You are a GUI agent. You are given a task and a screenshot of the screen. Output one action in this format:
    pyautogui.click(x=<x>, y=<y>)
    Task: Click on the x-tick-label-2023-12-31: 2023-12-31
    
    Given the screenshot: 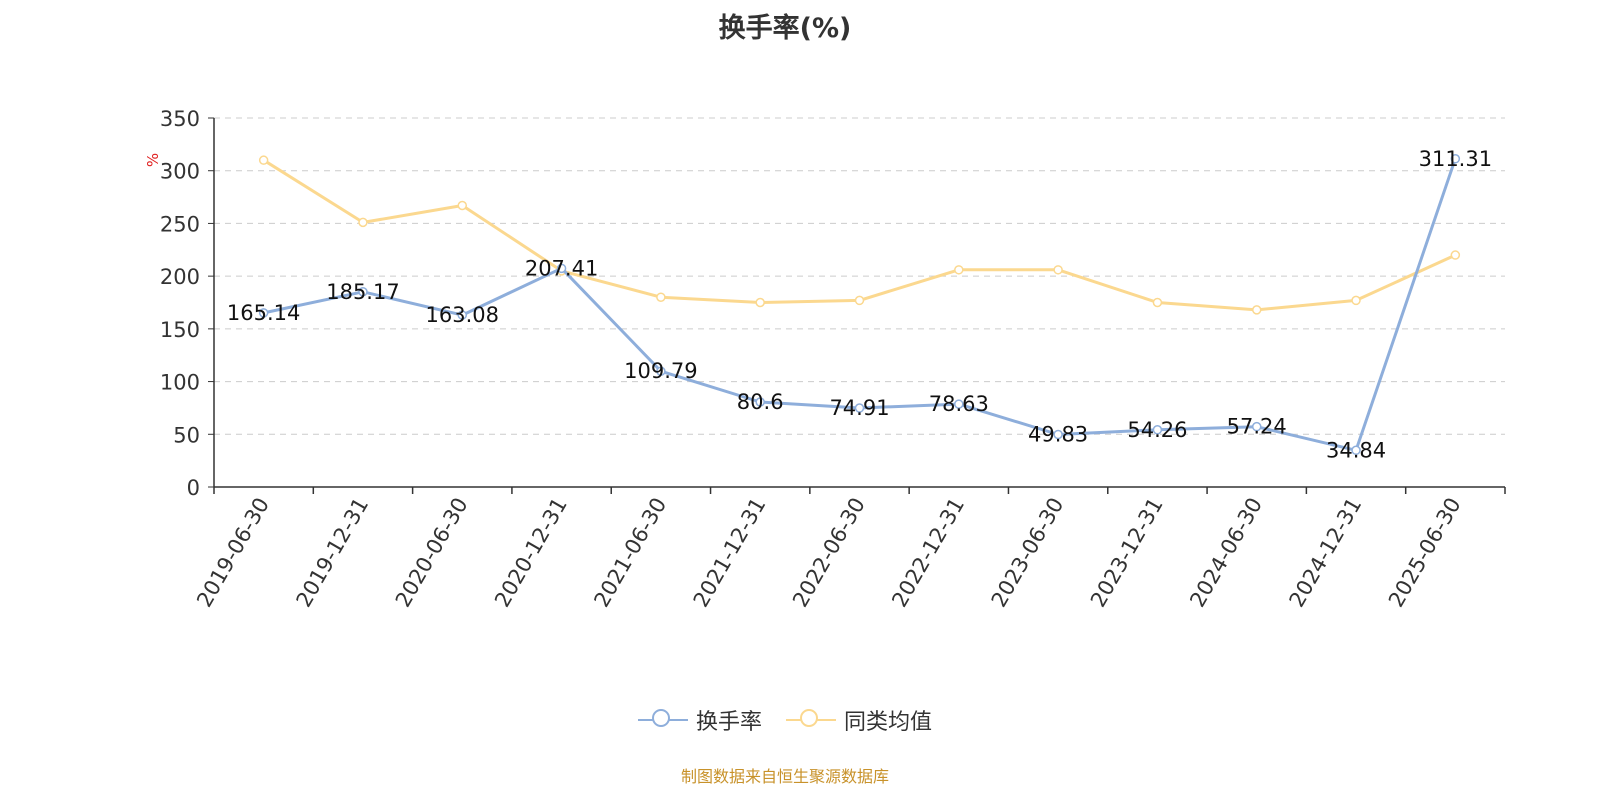 What is the action you would take?
    pyautogui.click(x=1127, y=553)
    